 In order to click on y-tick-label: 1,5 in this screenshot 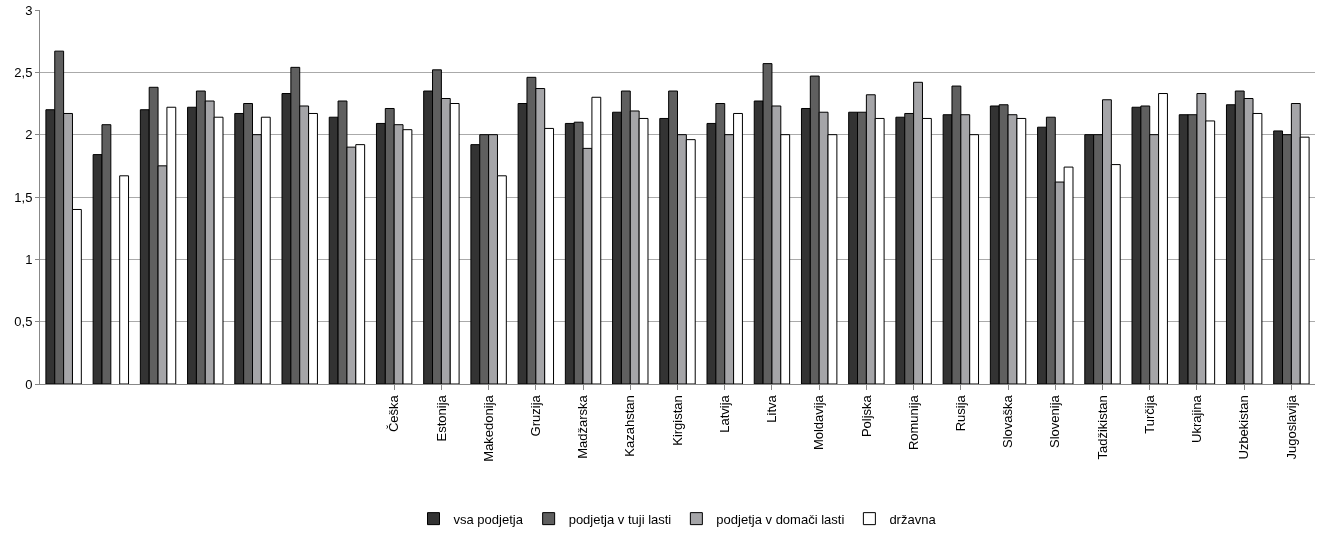, I will do `click(23, 197)`.